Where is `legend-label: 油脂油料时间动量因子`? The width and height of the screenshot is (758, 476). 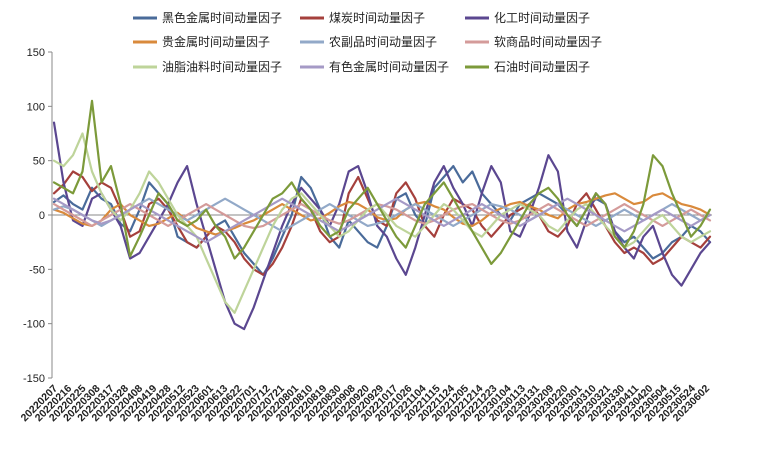 legend-label: 油脂油料时间动量因子 is located at coordinates (222, 66).